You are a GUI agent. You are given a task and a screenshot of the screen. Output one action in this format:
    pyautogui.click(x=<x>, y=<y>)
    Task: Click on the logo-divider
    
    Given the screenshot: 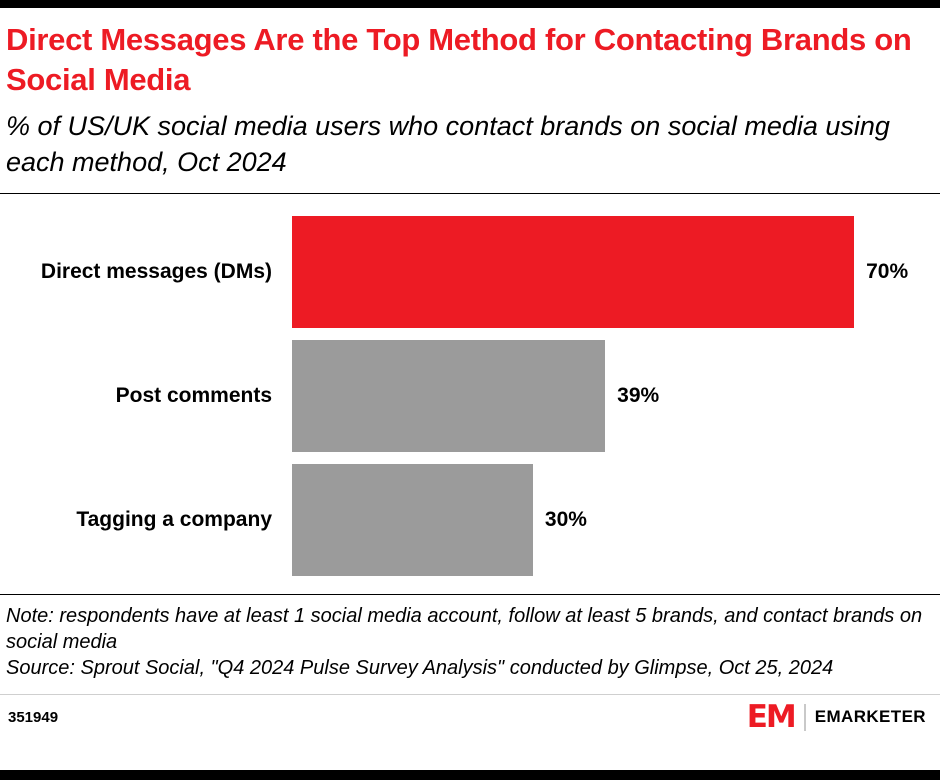 What is the action you would take?
    pyautogui.click(x=804, y=717)
    